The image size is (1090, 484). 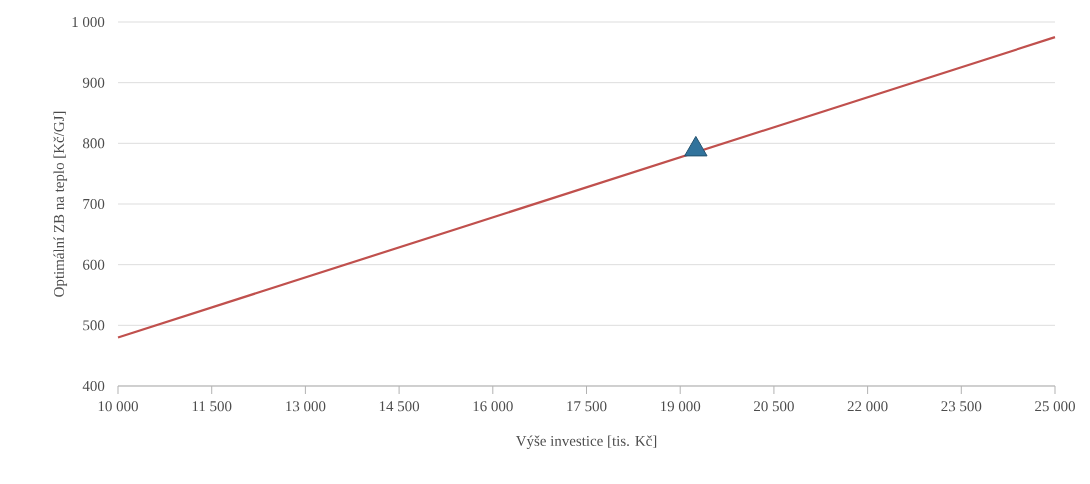 I want to click on y-axis-title: Optimální ZB na teplo [Kč/GJ], so click(x=60, y=204).